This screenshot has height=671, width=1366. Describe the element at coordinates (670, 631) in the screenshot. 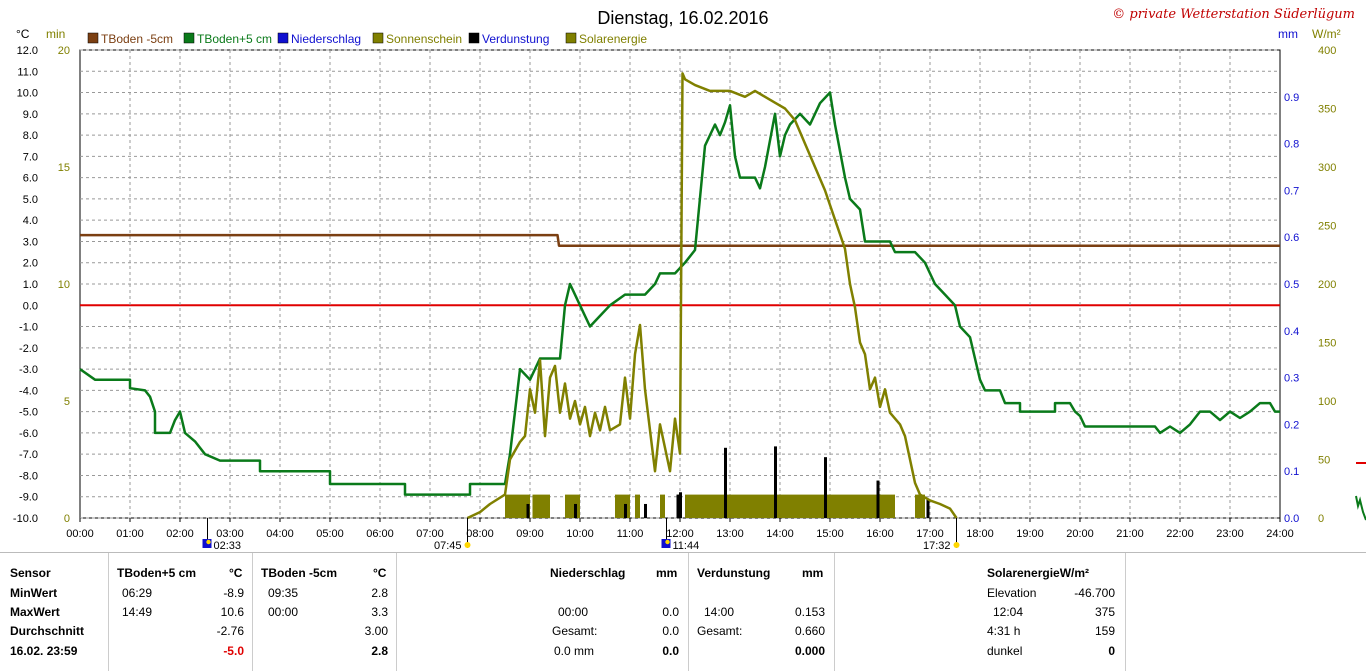

I see `rain-total-val: 0.0` at that location.